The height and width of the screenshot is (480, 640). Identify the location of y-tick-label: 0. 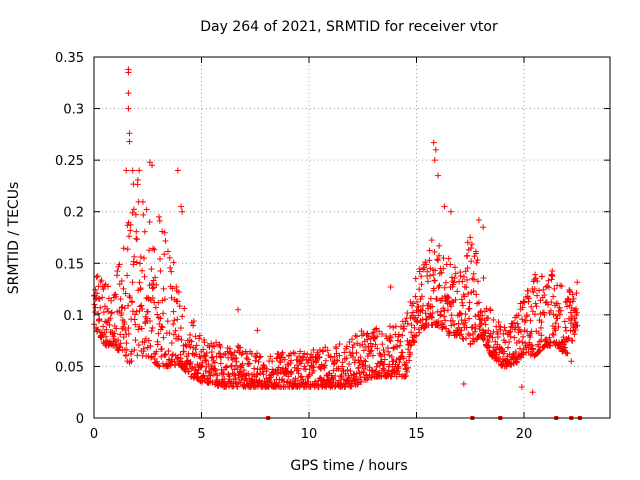
(80, 419).